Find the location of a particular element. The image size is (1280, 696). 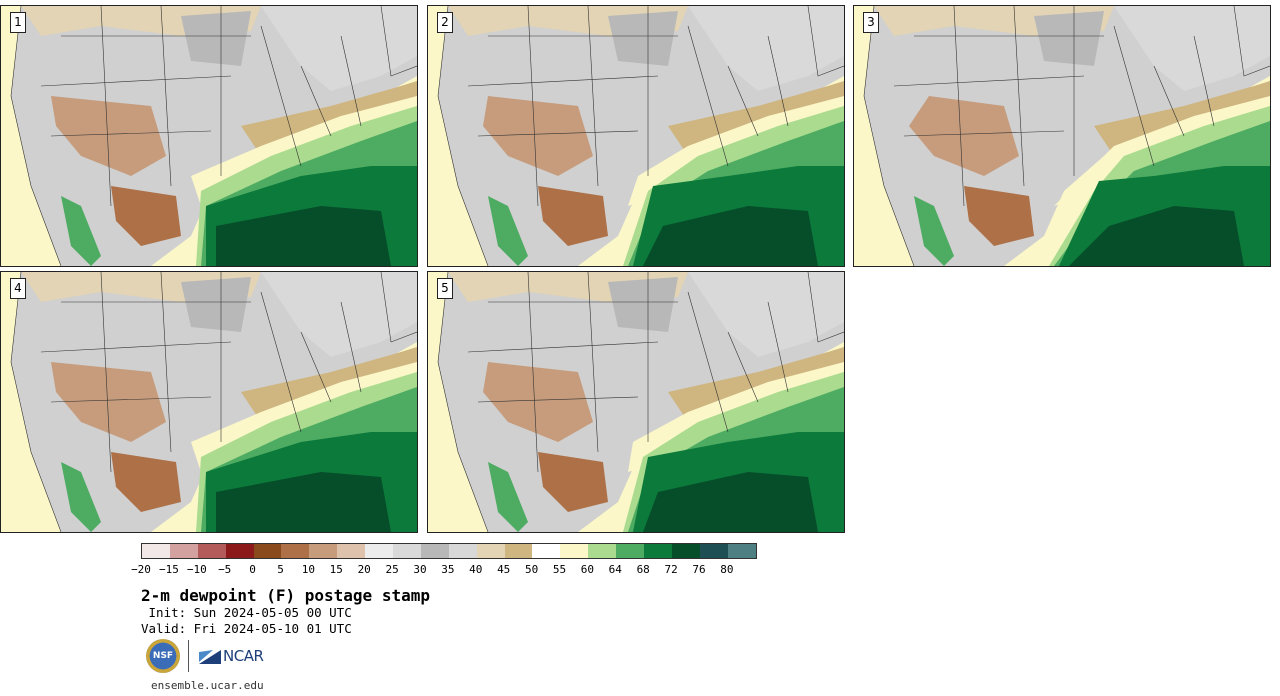

colorbar is located at coordinates (449, 551).